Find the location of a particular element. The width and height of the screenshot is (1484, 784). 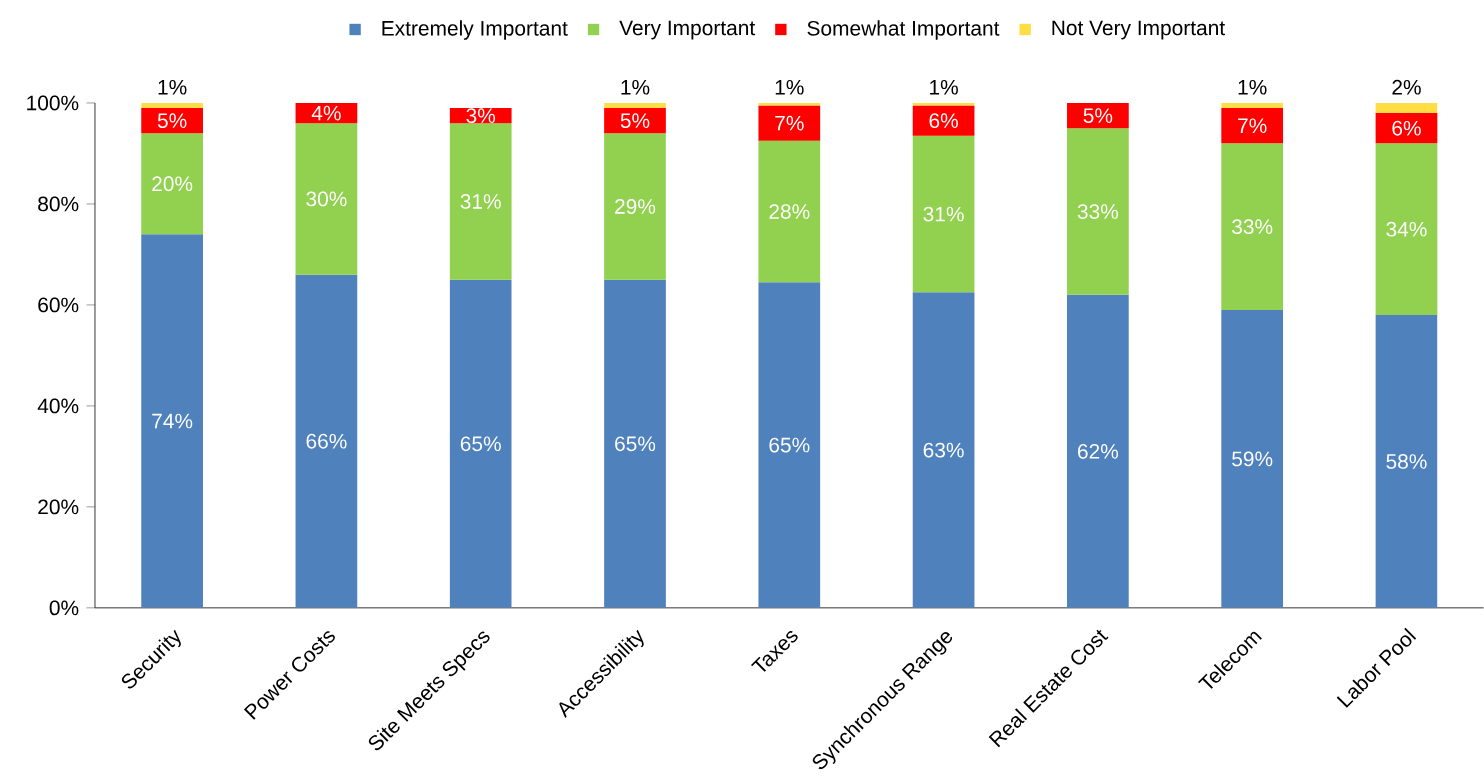

data-label: 63% is located at coordinates (943, 450).